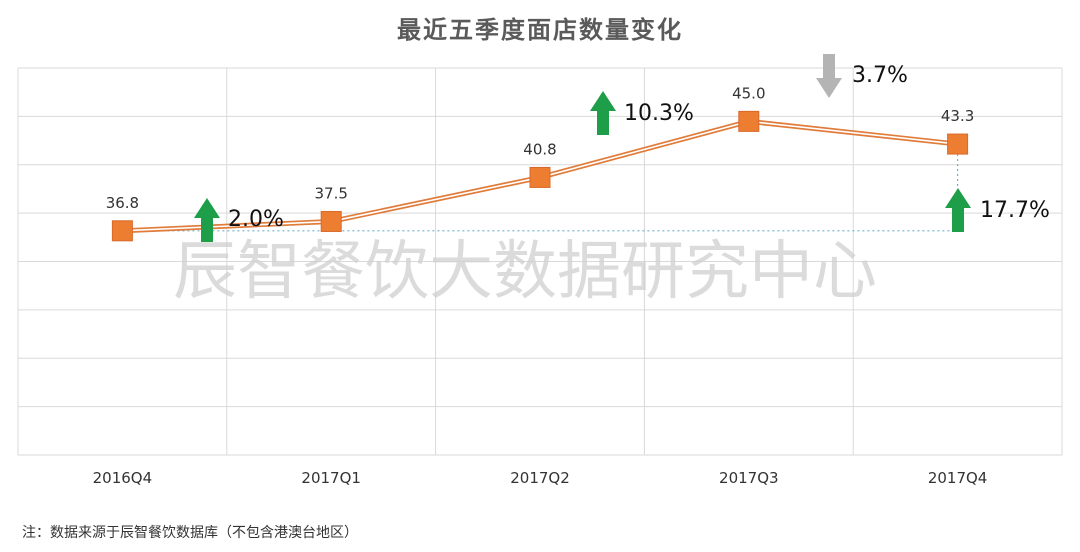 The image size is (1080, 552). What do you see at coordinates (829, 76) in the screenshot?
I see `down-arrow-icon` at bounding box center [829, 76].